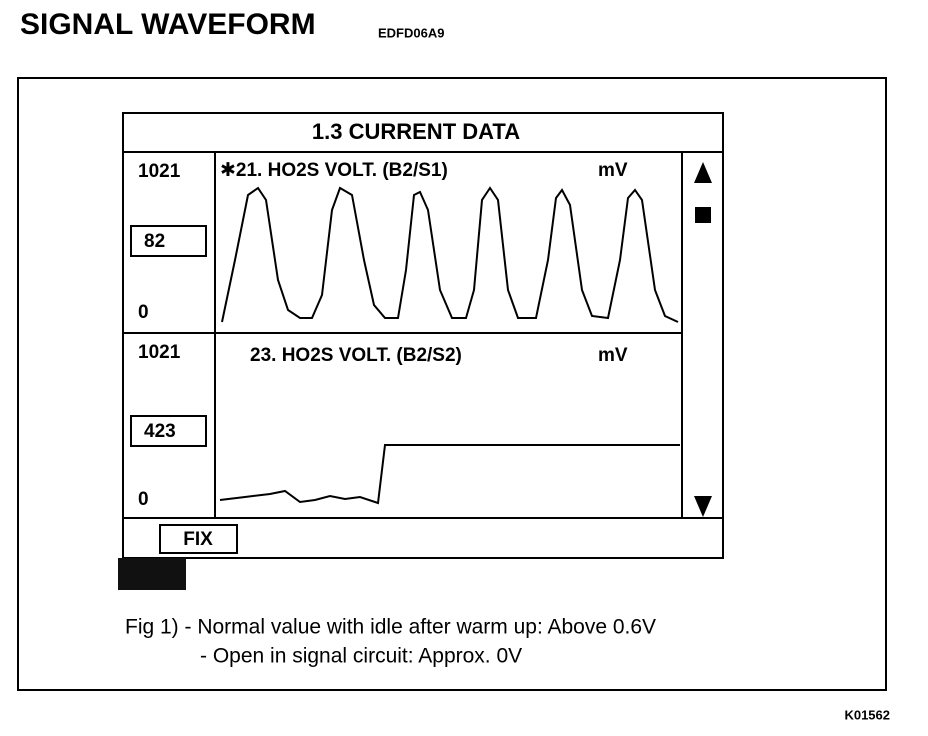 The image size is (928, 736). Describe the element at coordinates (334, 170) in the screenshot. I see `panel-label: ✱21. HO2S VOLT. (B2/S1)` at that location.